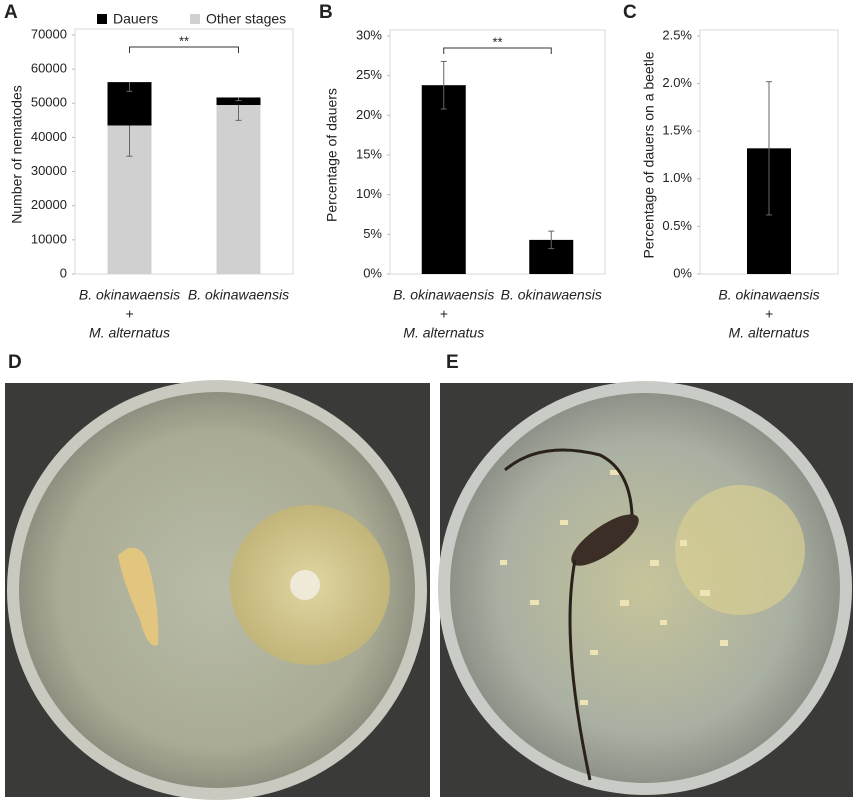  What do you see at coordinates (677, 225) in the screenshot?
I see `y-tick-label: 0.5%` at bounding box center [677, 225].